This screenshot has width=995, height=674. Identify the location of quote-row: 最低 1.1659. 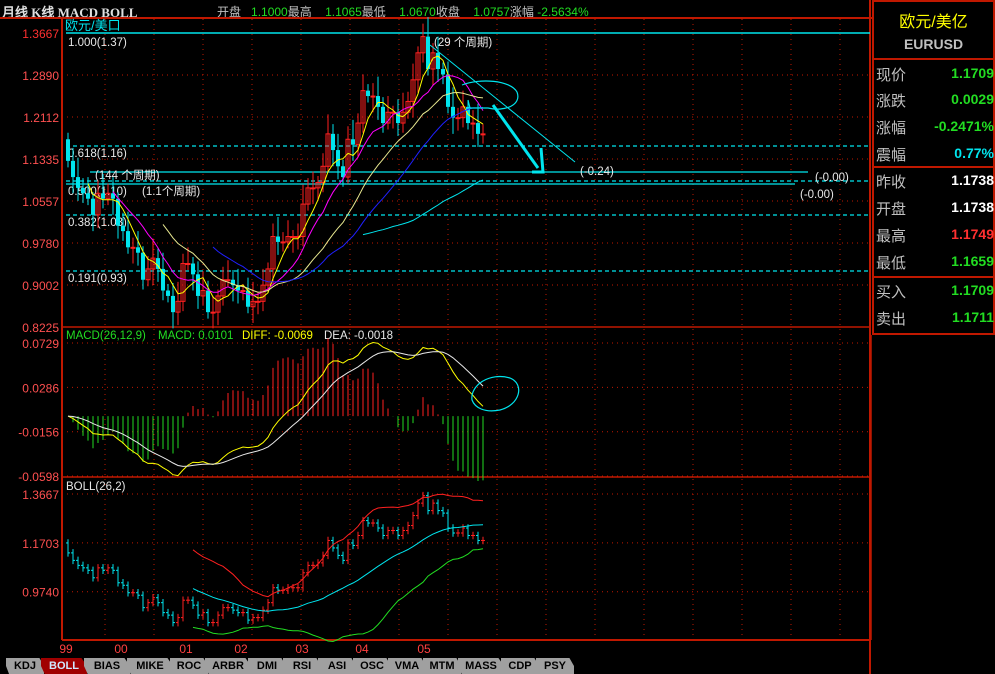
(934, 261).